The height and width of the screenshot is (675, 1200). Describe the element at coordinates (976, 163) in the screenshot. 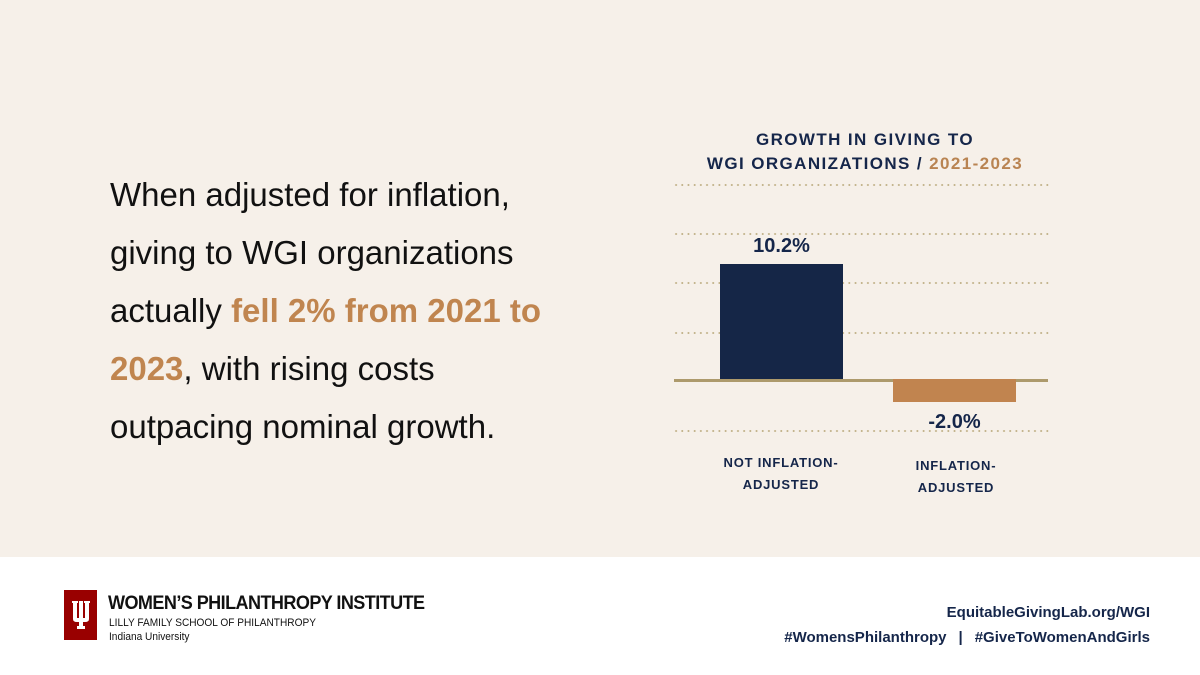

I see `chart-title-years: 2021-2023` at that location.